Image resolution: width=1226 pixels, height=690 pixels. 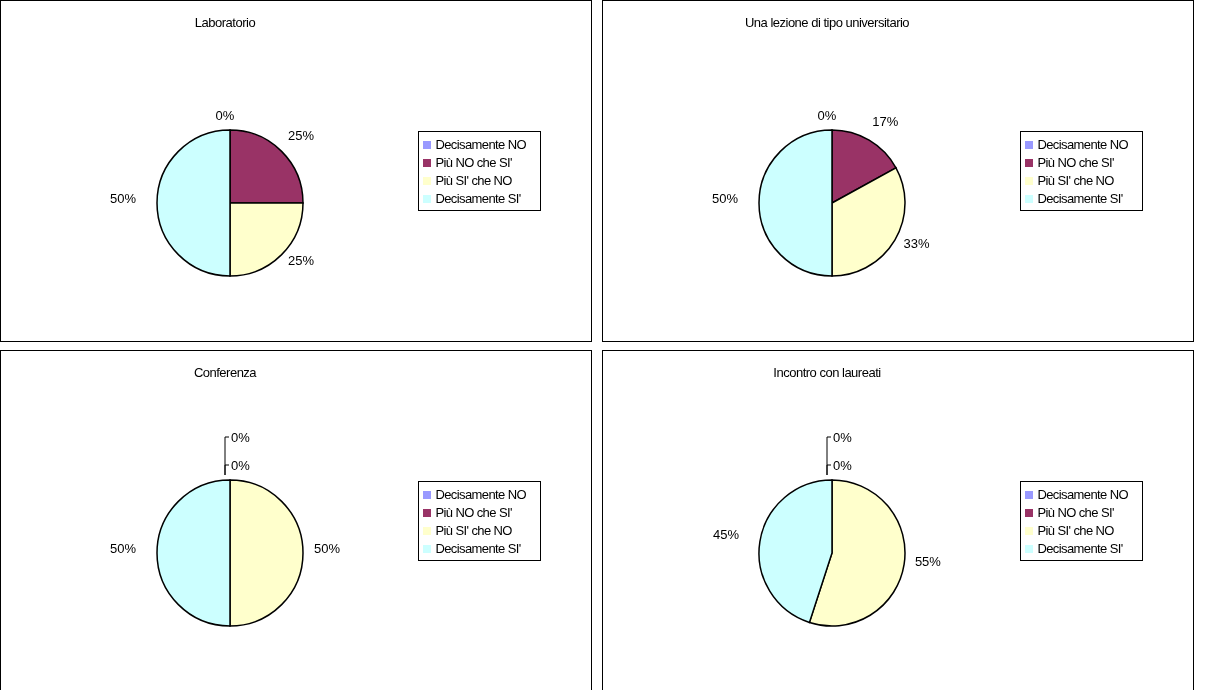 What do you see at coordinates (726, 534) in the screenshot?
I see `data-label: 45%` at bounding box center [726, 534].